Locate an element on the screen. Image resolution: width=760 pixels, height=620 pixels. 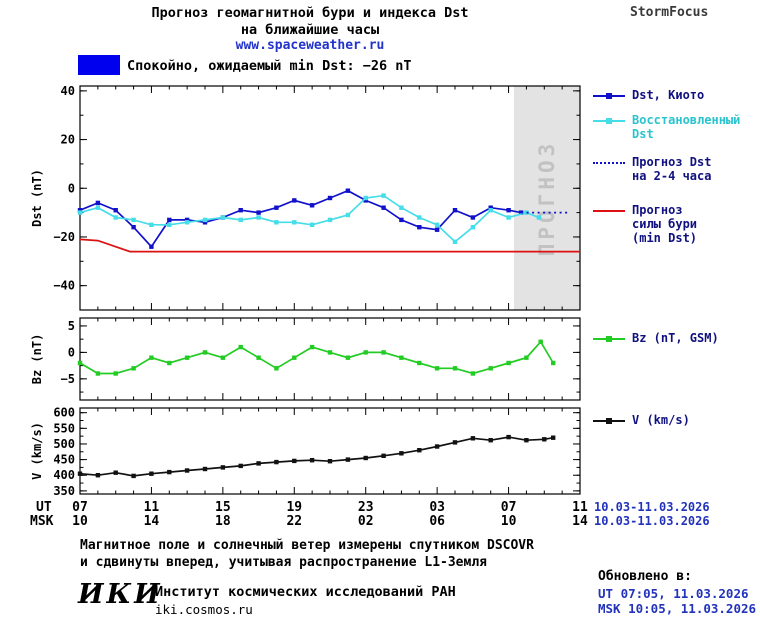
x-tick-label: 03 is located at coordinates (437, 507).